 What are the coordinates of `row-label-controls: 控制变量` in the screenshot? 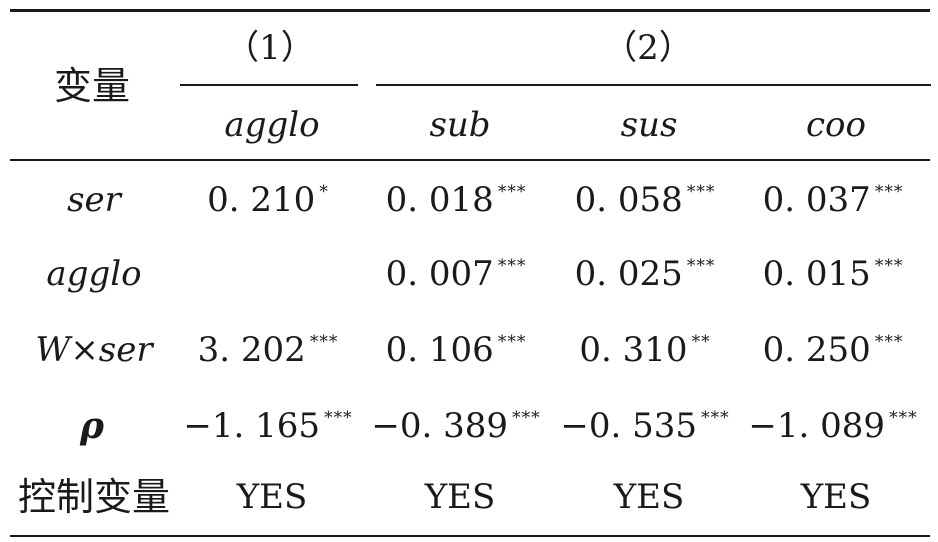 It's located at (94, 497).